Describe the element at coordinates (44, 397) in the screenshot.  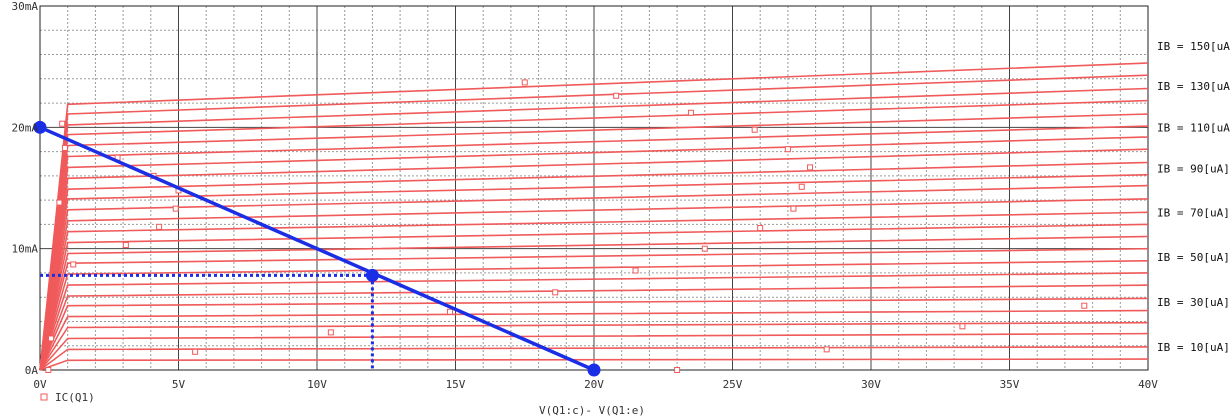
I see `legend-marker-icon` at that location.